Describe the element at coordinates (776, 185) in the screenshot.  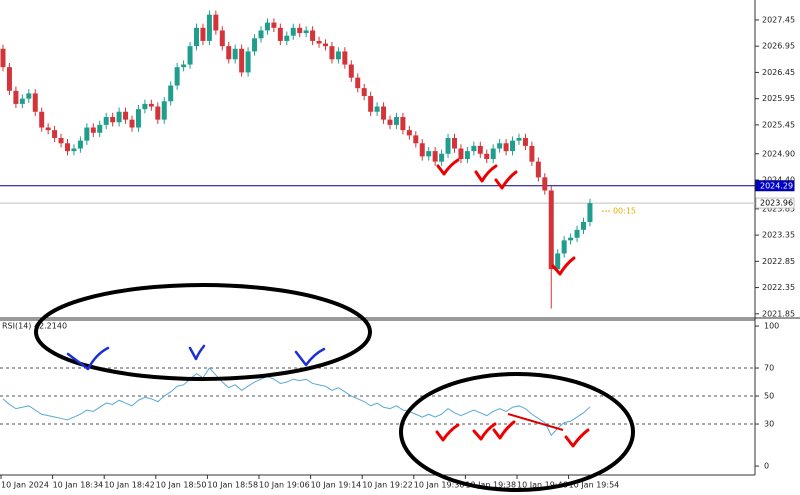
I see `price-label: 2024.29` at that location.